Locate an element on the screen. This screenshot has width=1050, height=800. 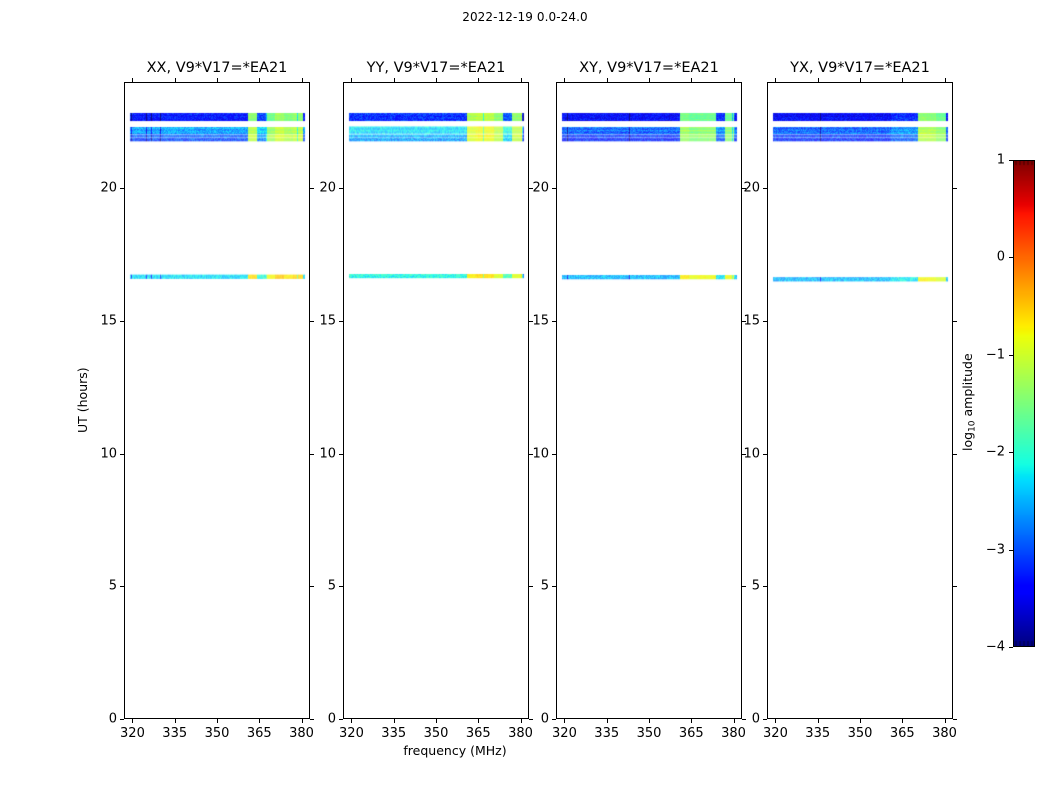
y-ticklabel-yx-20: 20 is located at coordinates (751, 188).